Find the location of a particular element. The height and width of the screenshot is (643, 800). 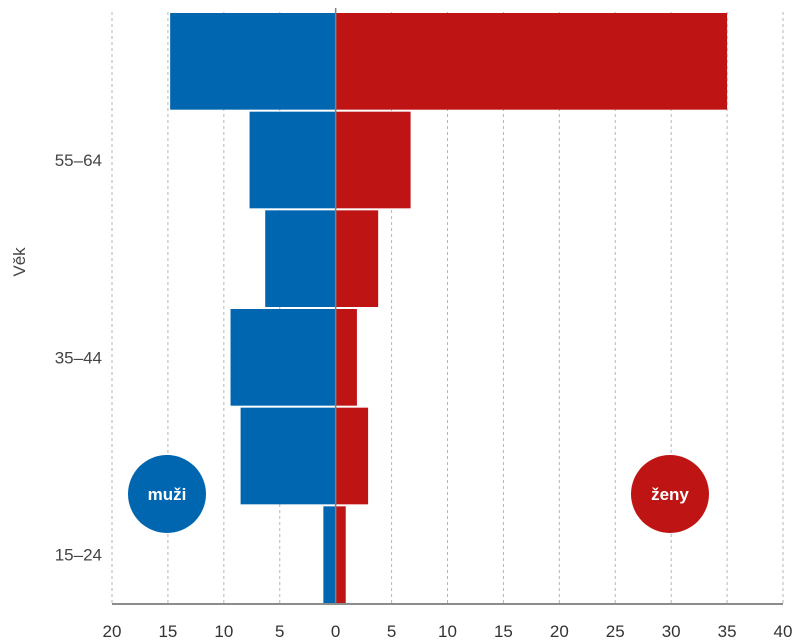

y-category-label: 35–44 is located at coordinates (78, 357).